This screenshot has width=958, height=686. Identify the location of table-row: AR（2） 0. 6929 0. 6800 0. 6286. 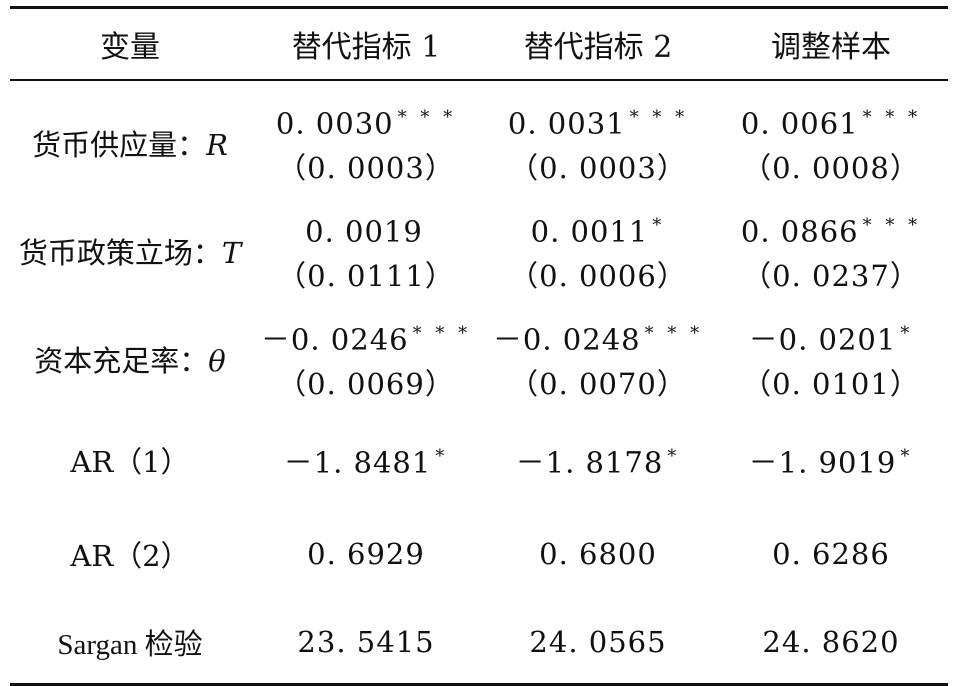
(479, 554).